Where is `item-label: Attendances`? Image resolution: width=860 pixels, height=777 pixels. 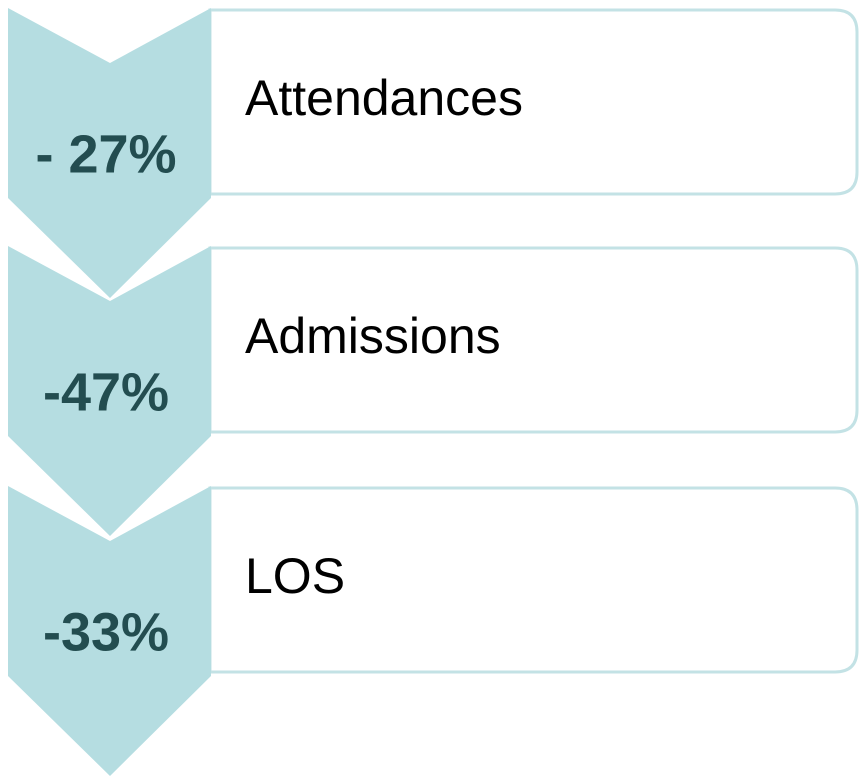
item-label: Attendances is located at coordinates (384, 98).